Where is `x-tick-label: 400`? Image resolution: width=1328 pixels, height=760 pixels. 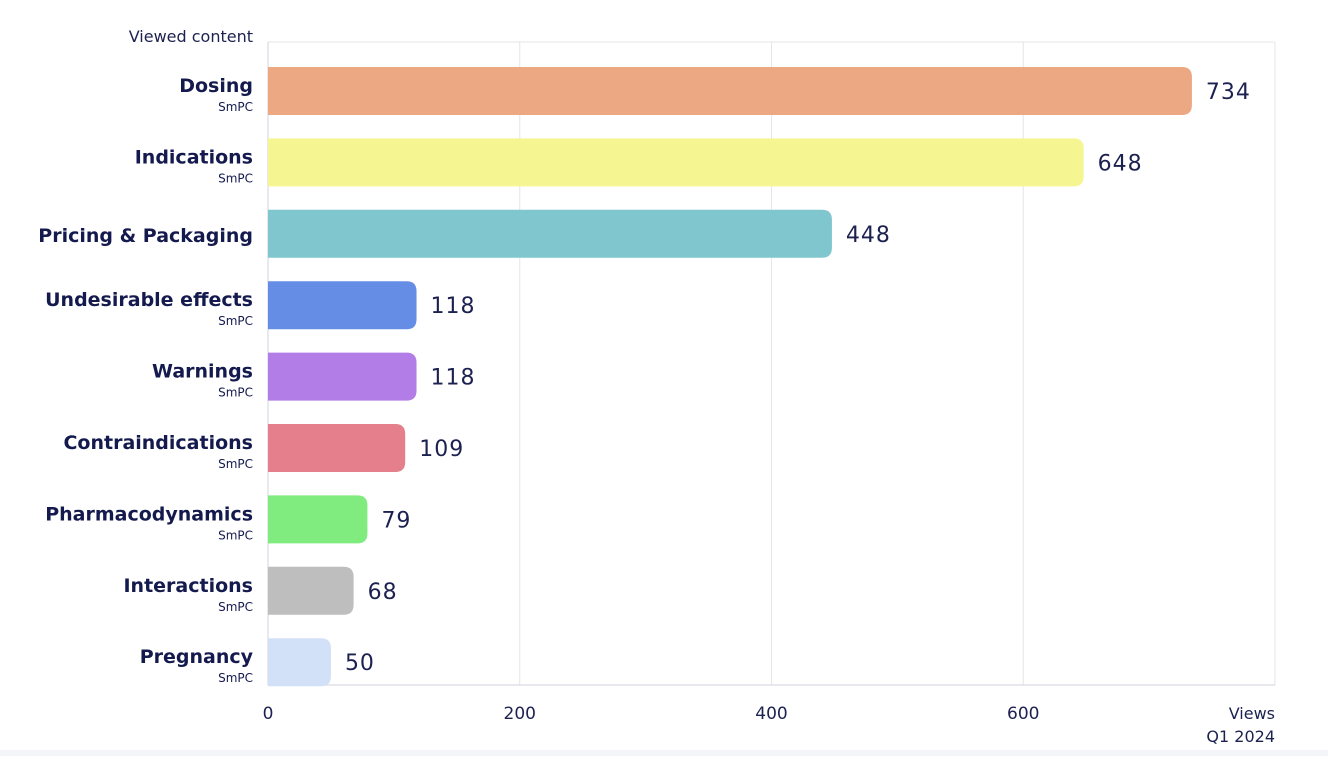 x-tick-label: 400 is located at coordinates (771, 714).